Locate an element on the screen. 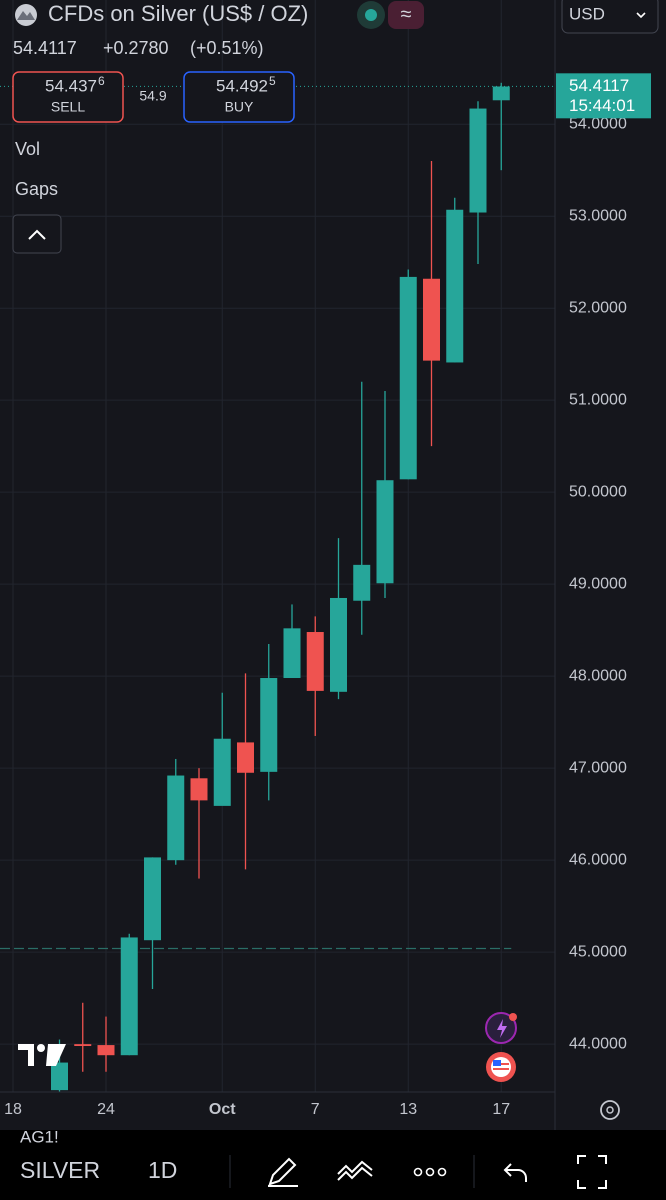  draw-icon is located at coordinates (283, 1172).